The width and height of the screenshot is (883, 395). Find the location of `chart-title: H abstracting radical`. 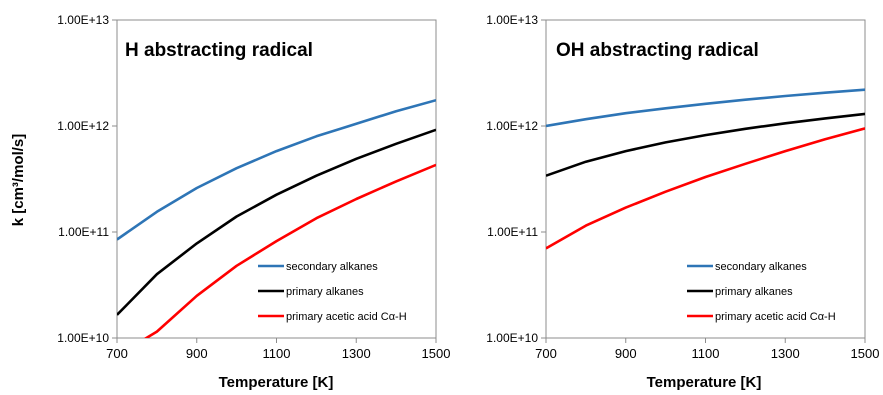

chart-title: H abstracting radical is located at coordinates (219, 50).